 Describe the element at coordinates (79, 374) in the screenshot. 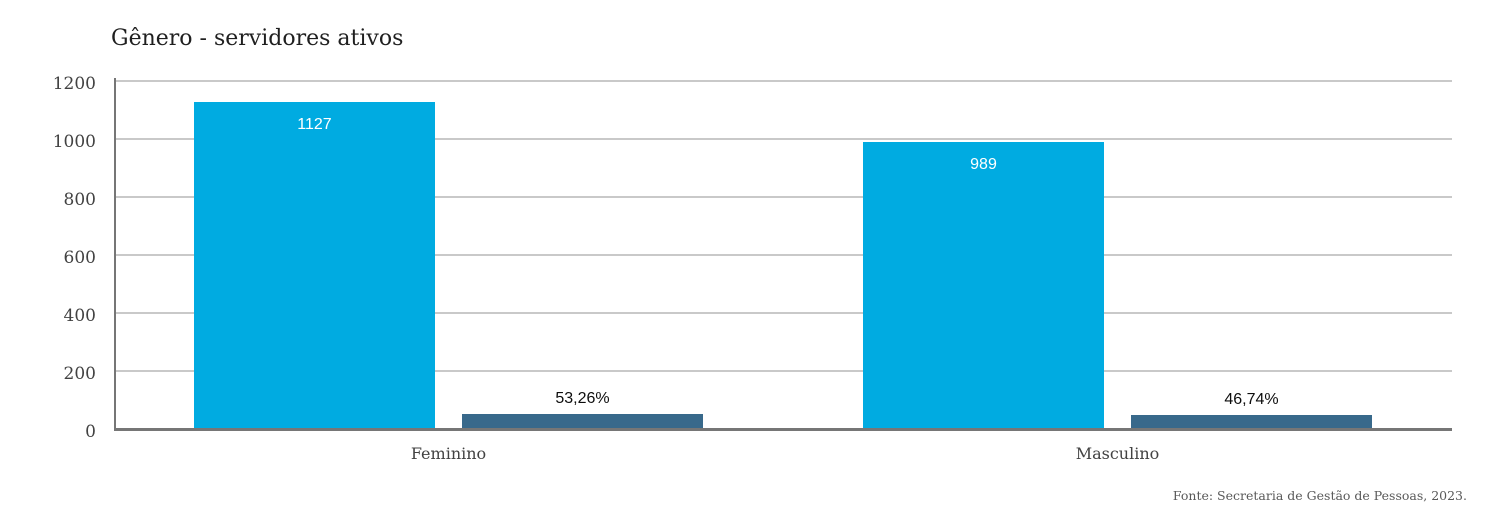

I see `y-tick-label-200: 200` at that location.